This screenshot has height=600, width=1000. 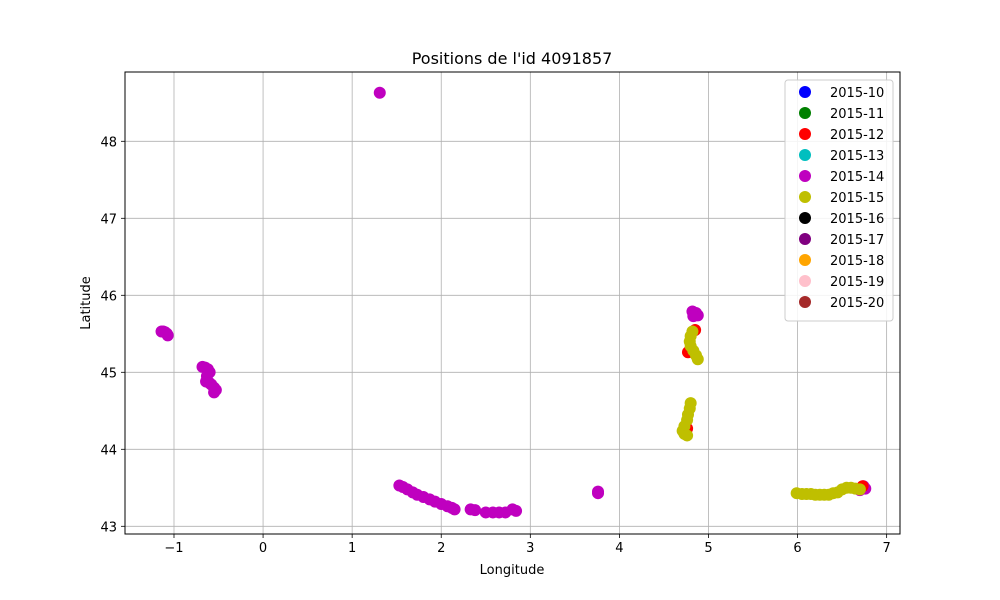 What do you see at coordinates (263, 548) in the screenshot?
I see `x-tick-label: 0` at bounding box center [263, 548].